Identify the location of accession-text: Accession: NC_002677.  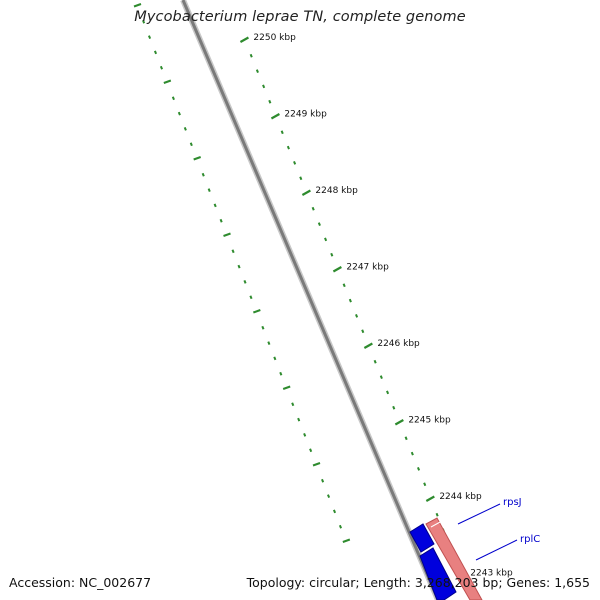
(80, 582).